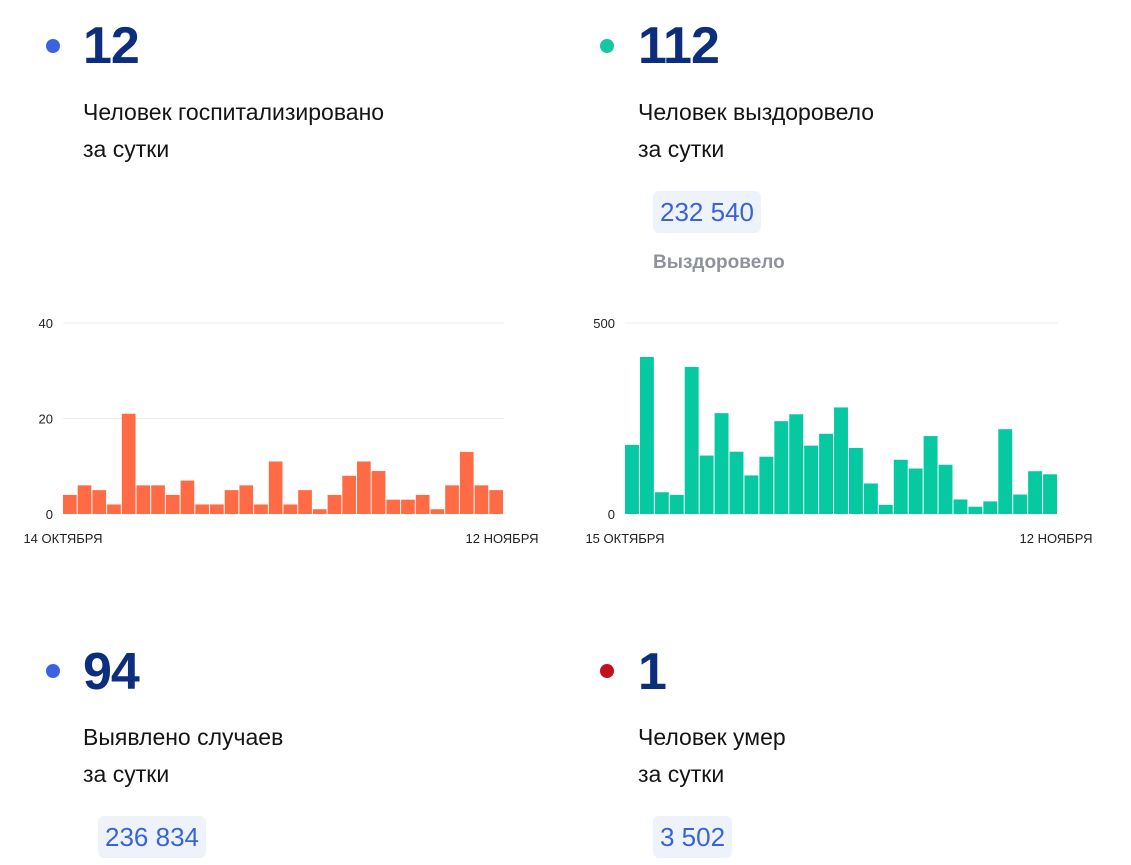  What do you see at coordinates (46, 419) in the screenshot?
I see `y-tick-label: 20` at bounding box center [46, 419].